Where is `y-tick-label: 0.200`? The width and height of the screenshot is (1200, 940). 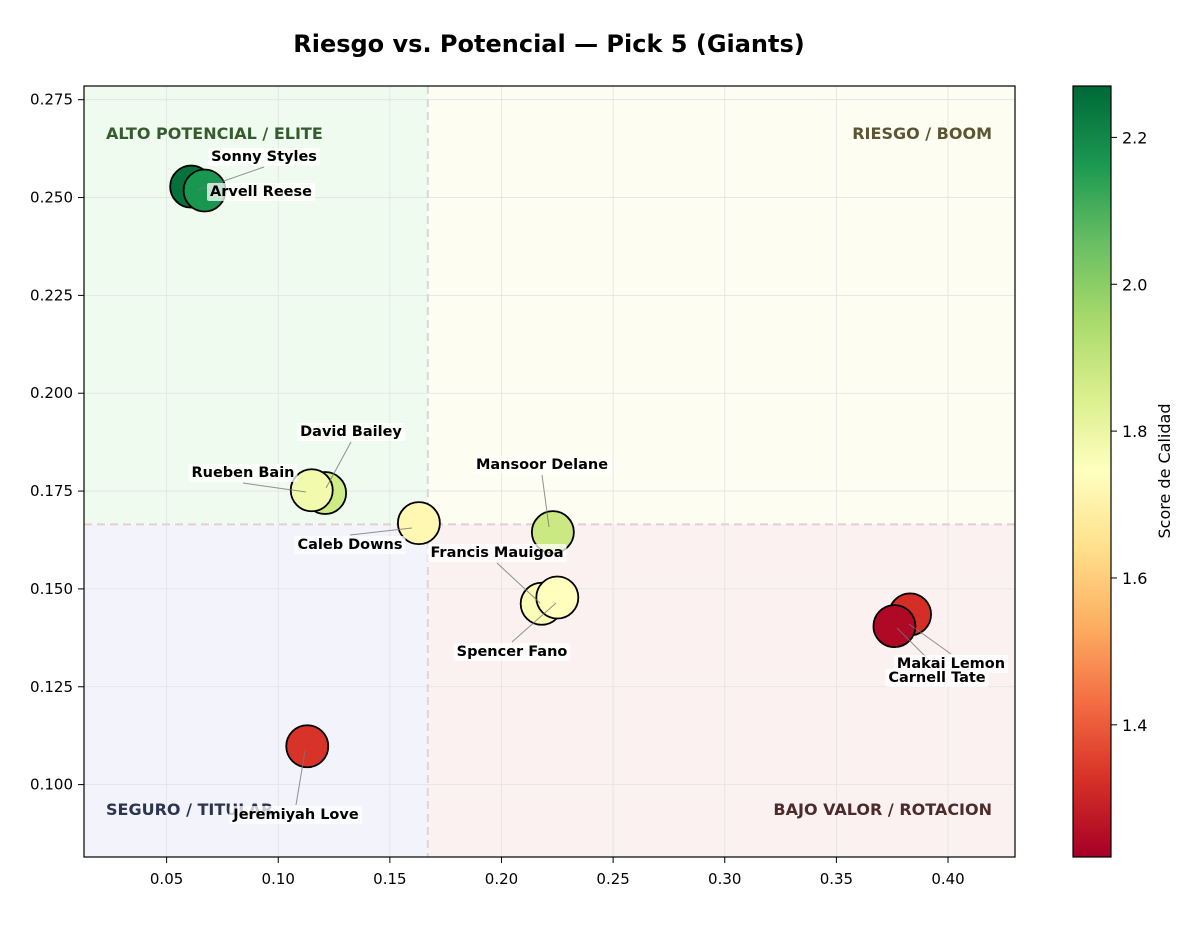 y-tick-label: 0.200 is located at coordinates (51, 393).